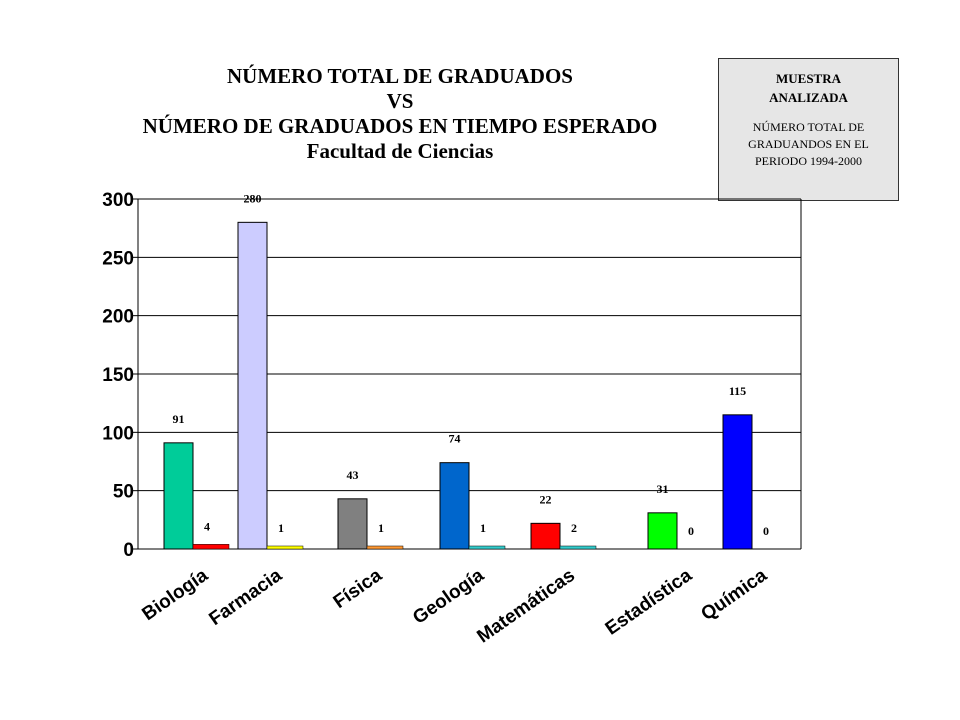  Describe the element at coordinates (734, 595) in the screenshot. I see `category-label: Química` at that location.